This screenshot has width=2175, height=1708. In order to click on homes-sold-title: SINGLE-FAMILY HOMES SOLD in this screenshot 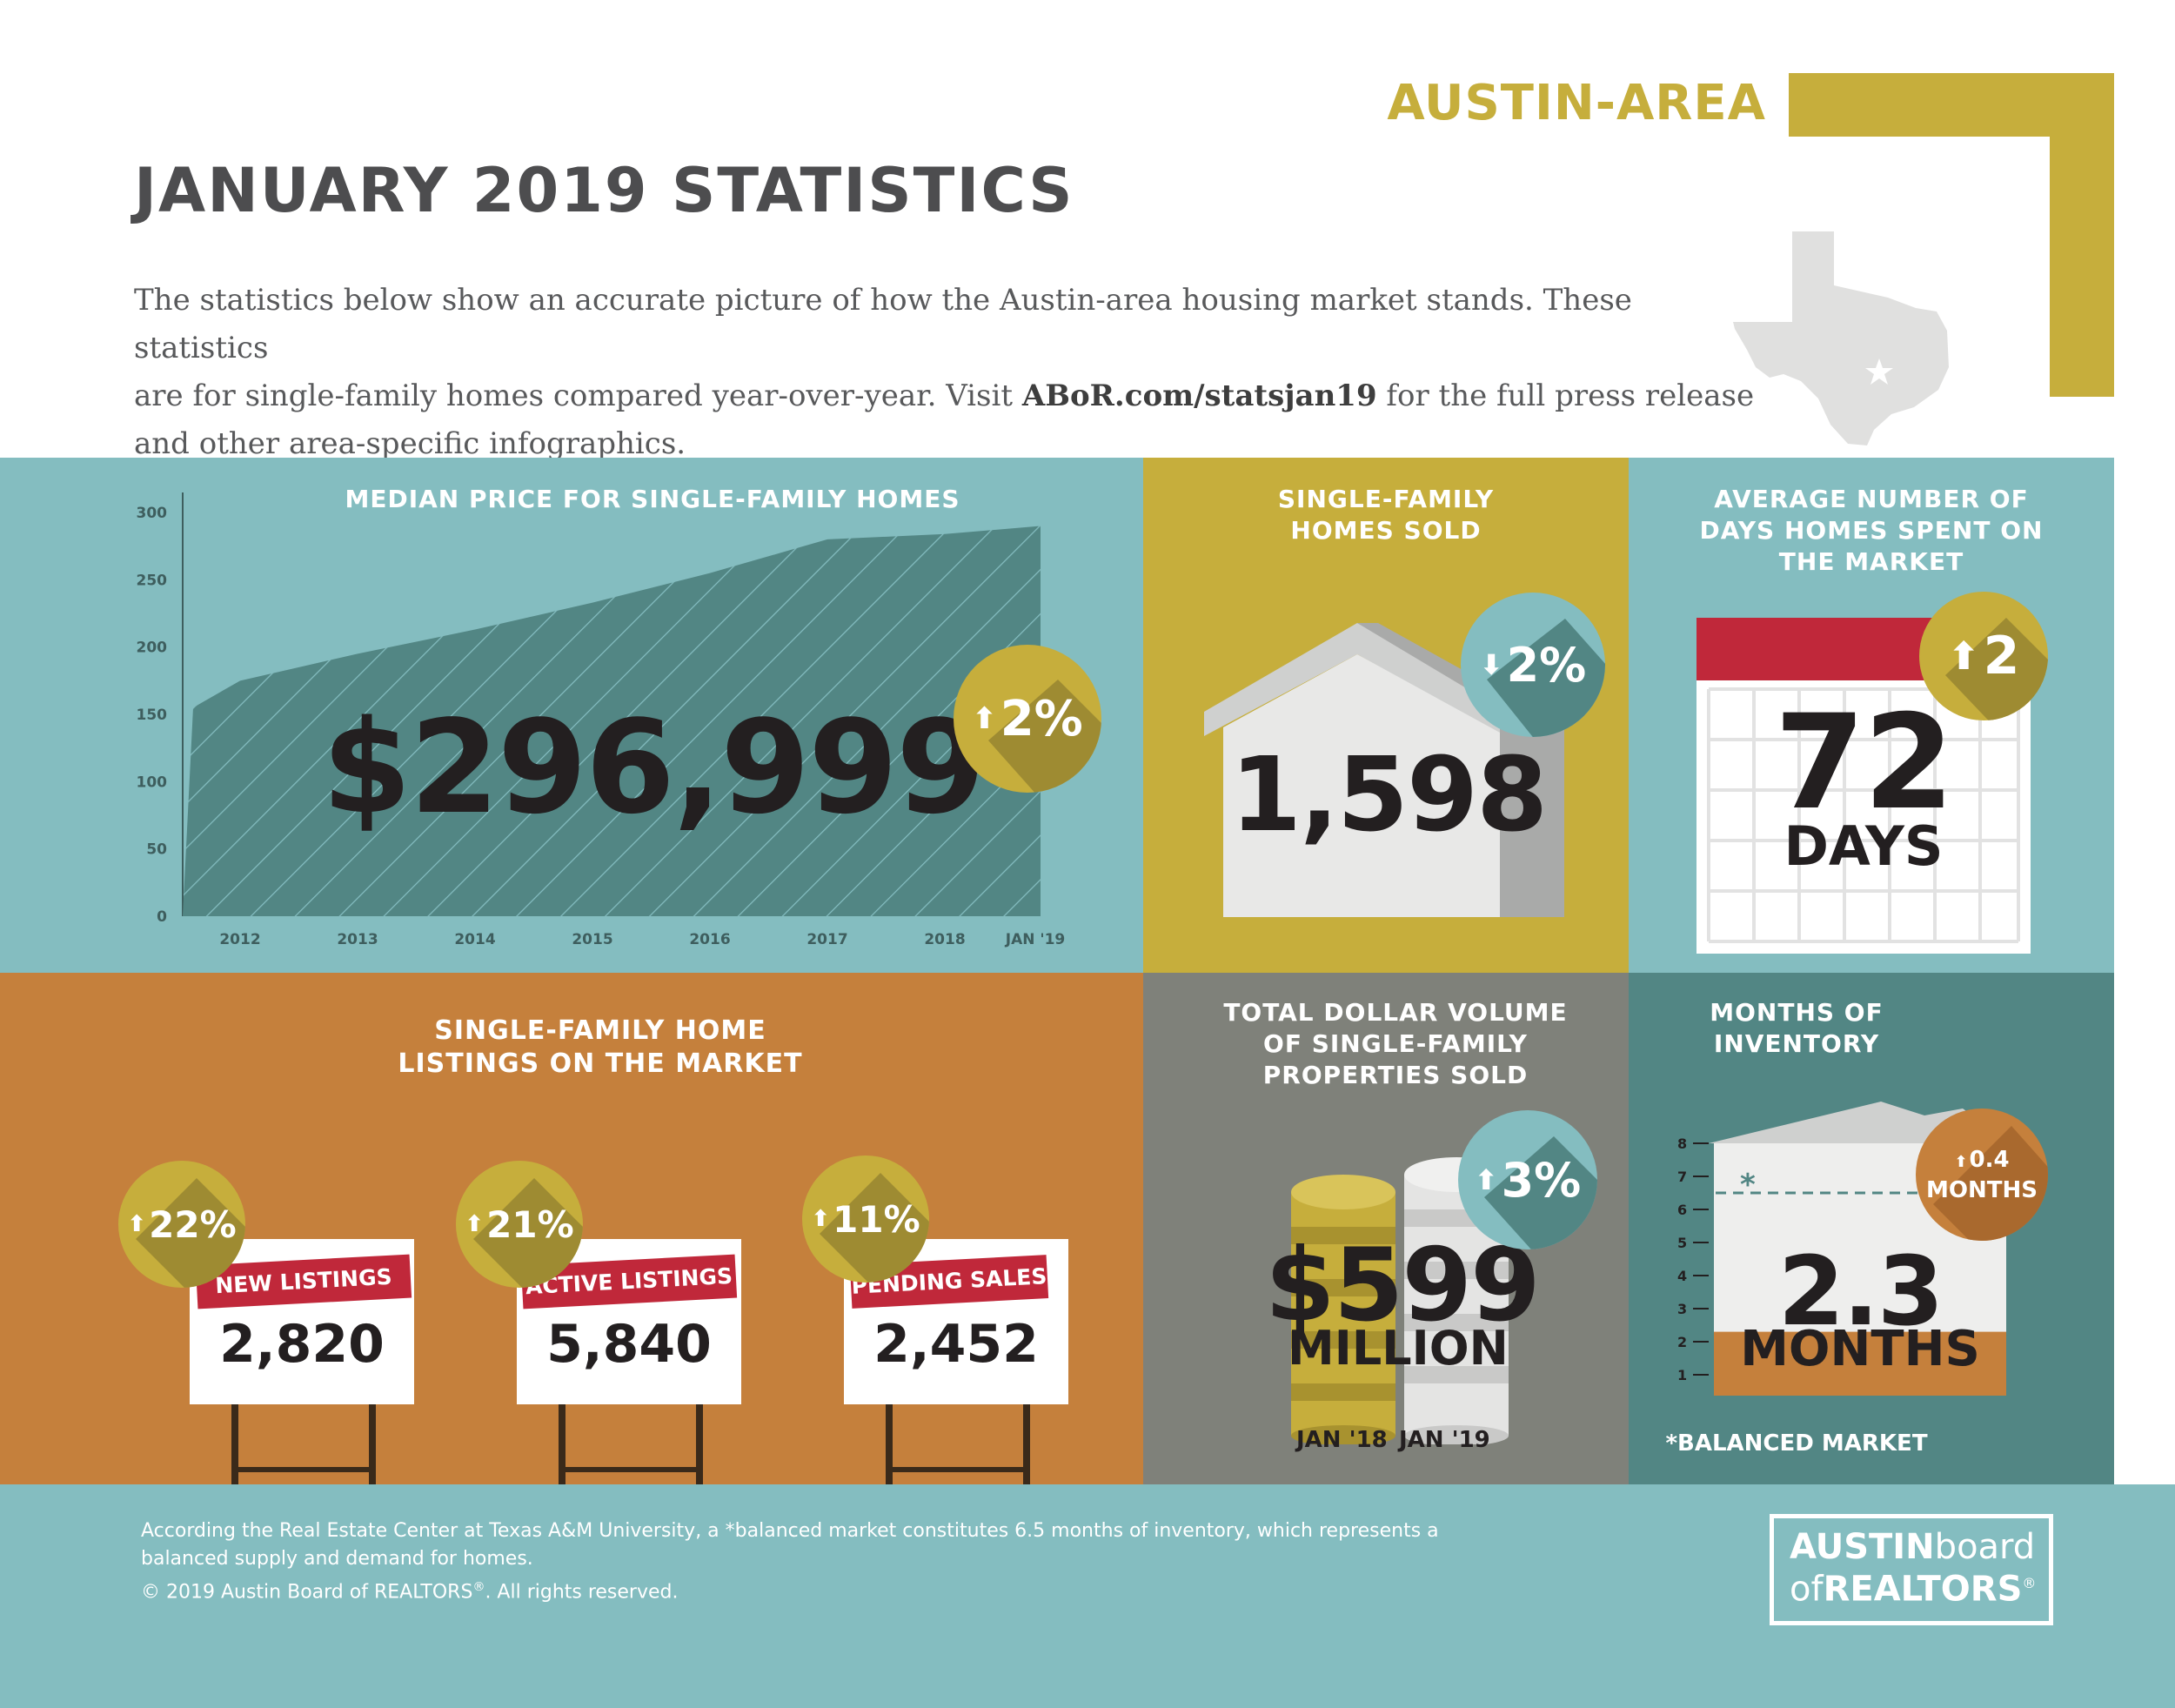, I will do `click(1386, 515)`.